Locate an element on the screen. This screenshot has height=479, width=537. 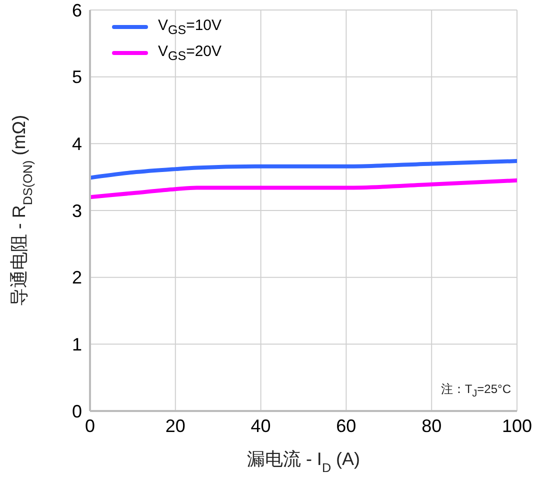
x-tick-label: 100 is located at coordinates (517, 426).